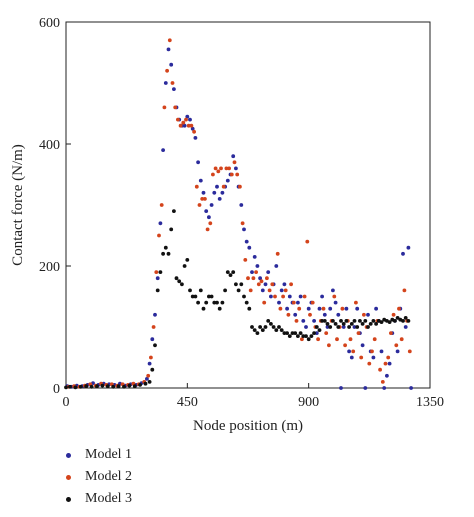 The height and width of the screenshot is (517, 474). I want to click on legend-item-model-3: Model 3, so click(99, 499).